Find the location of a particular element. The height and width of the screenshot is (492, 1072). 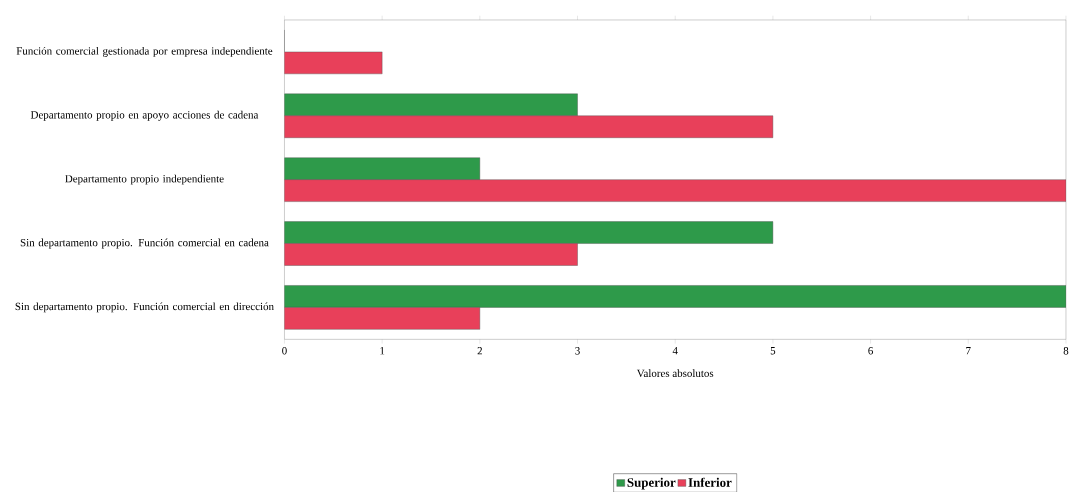

x-tick-label: 1 is located at coordinates (382, 350).